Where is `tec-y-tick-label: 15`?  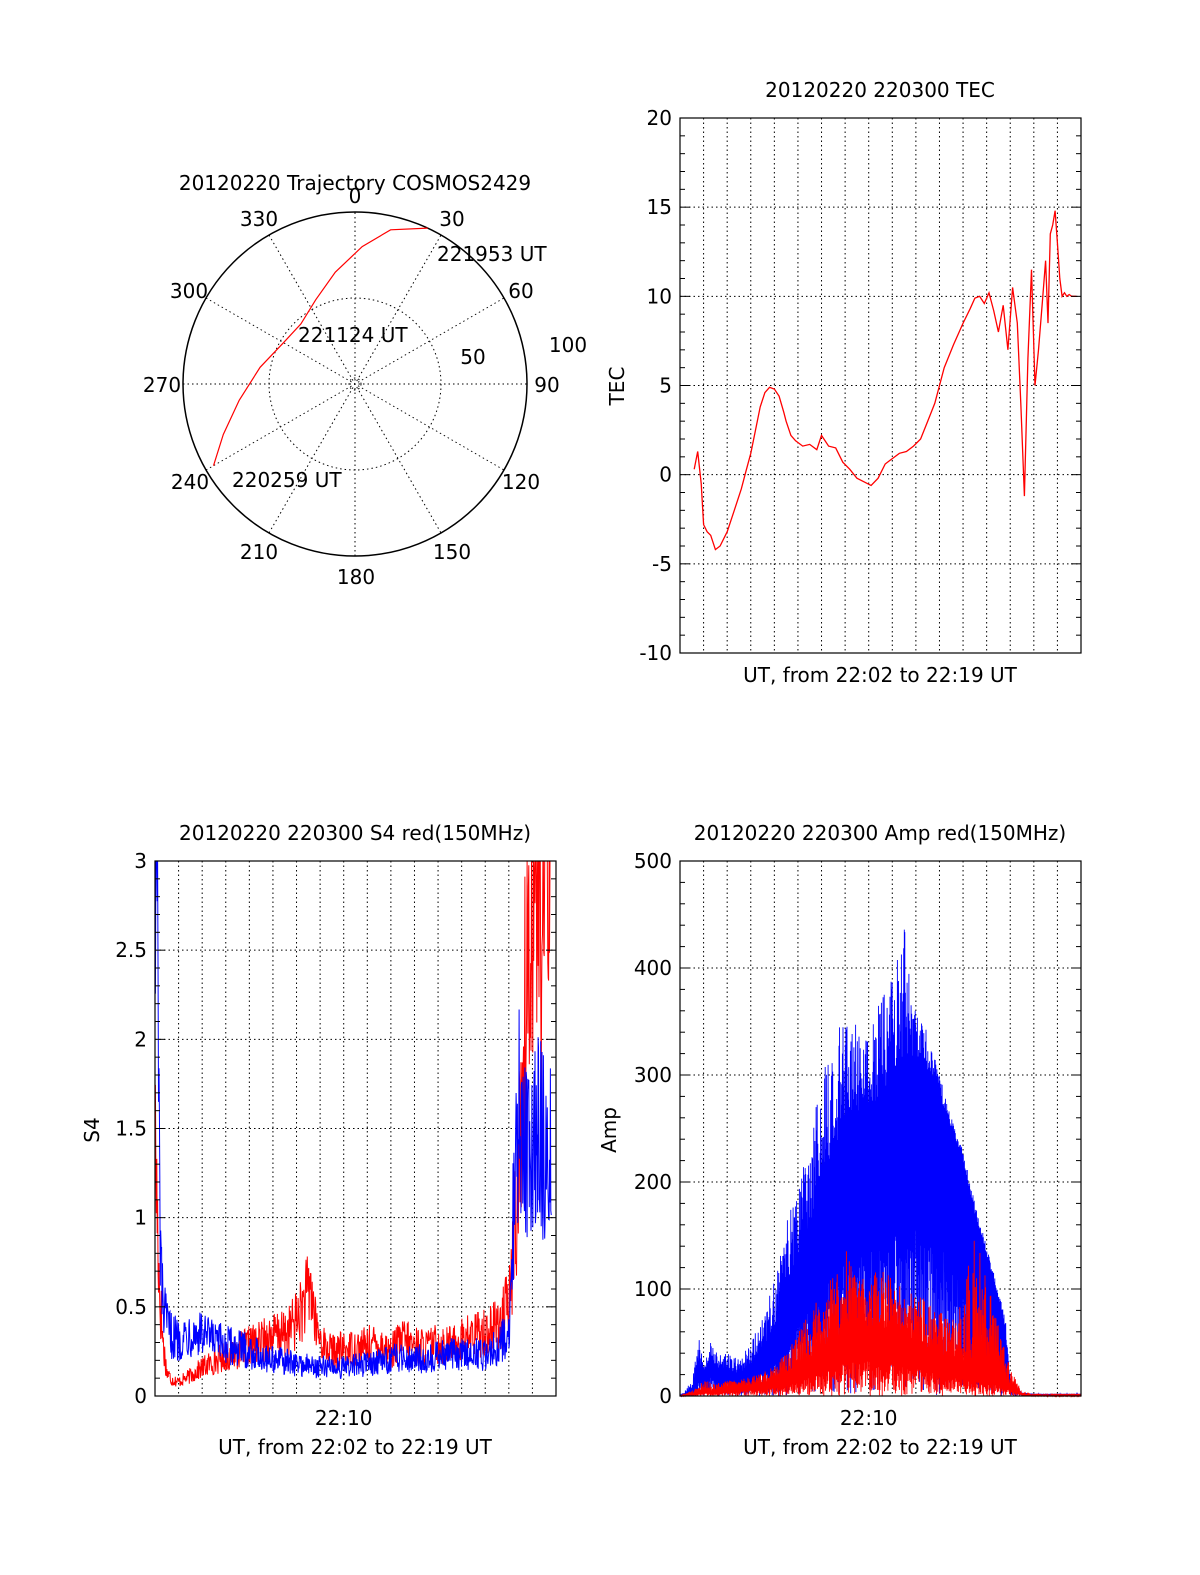
tec-y-tick-label: 15 is located at coordinates (659, 207).